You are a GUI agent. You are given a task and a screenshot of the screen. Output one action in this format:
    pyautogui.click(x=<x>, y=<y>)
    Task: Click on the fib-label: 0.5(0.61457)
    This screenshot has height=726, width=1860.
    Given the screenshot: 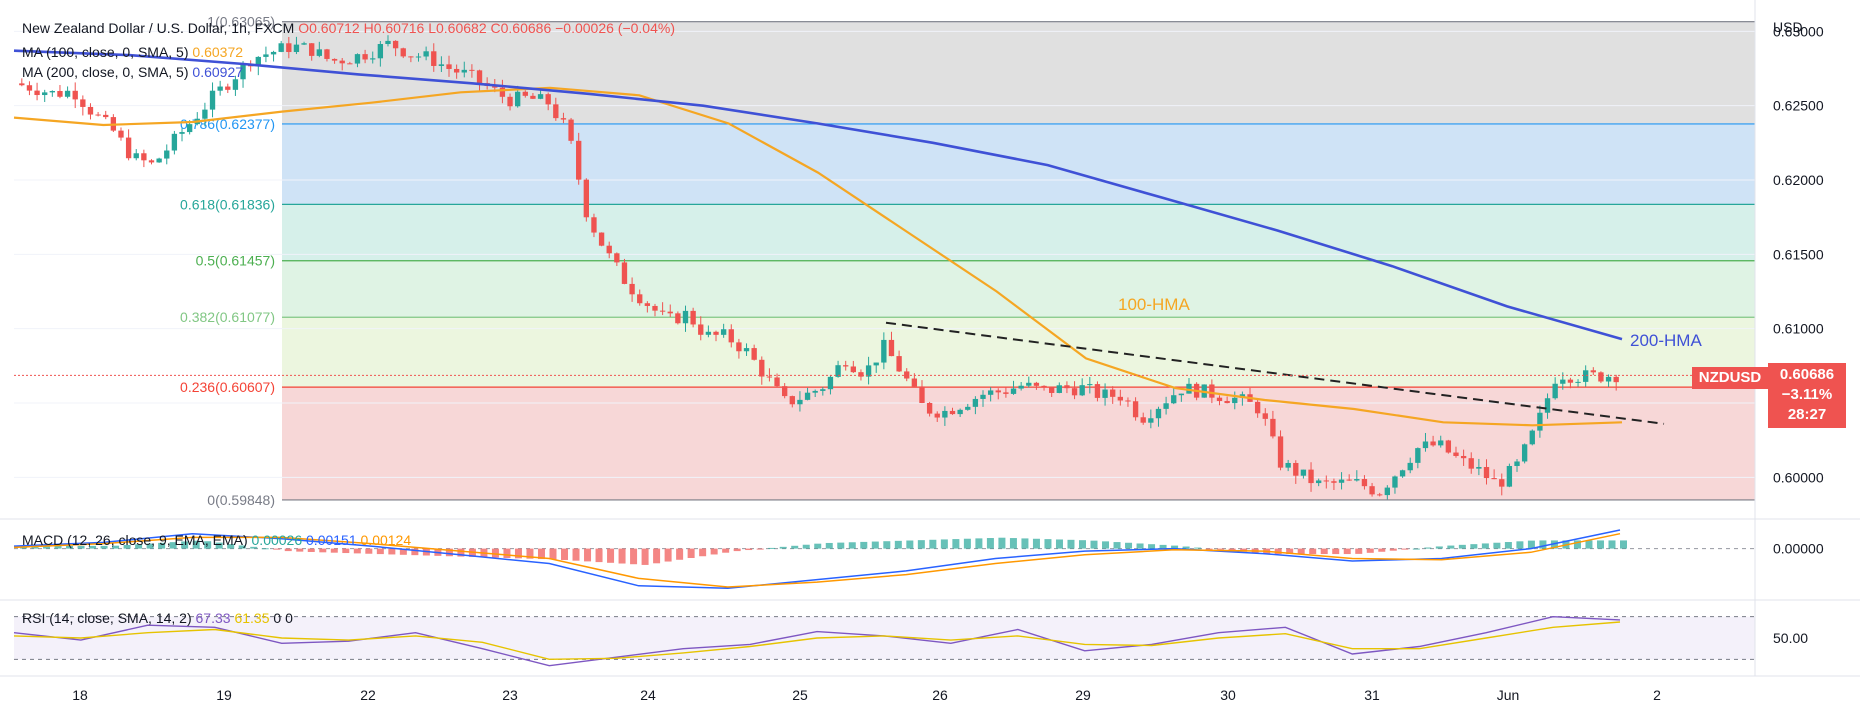 What is the action you would take?
    pyautogui.click(x=235, y=261)
    